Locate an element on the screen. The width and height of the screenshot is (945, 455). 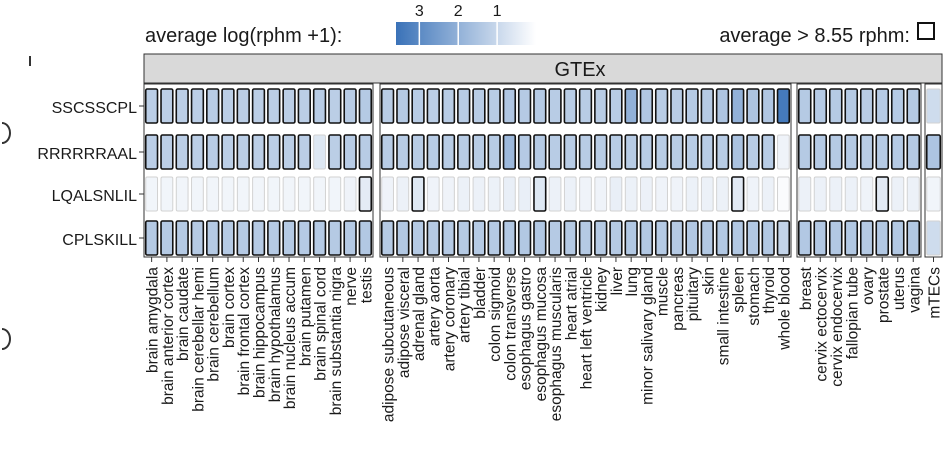
column-label: testis is located at coordinates (366, 285).